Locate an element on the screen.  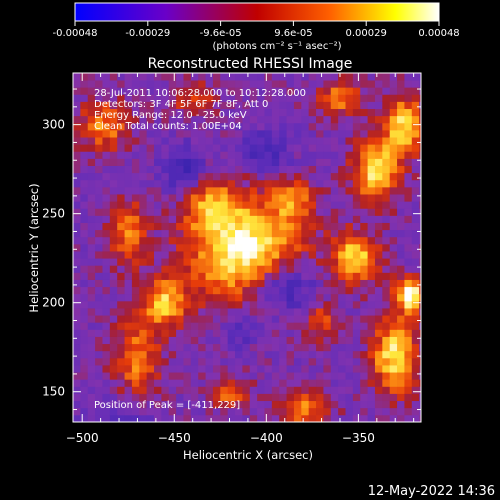
y-tick-label: 250 is located at coordinates (53, 214).